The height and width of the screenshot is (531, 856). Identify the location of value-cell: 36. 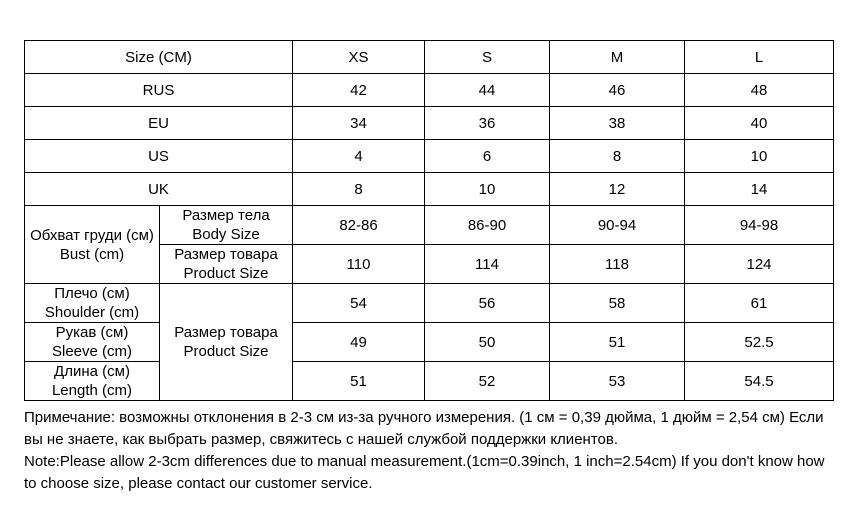
(487, 123).